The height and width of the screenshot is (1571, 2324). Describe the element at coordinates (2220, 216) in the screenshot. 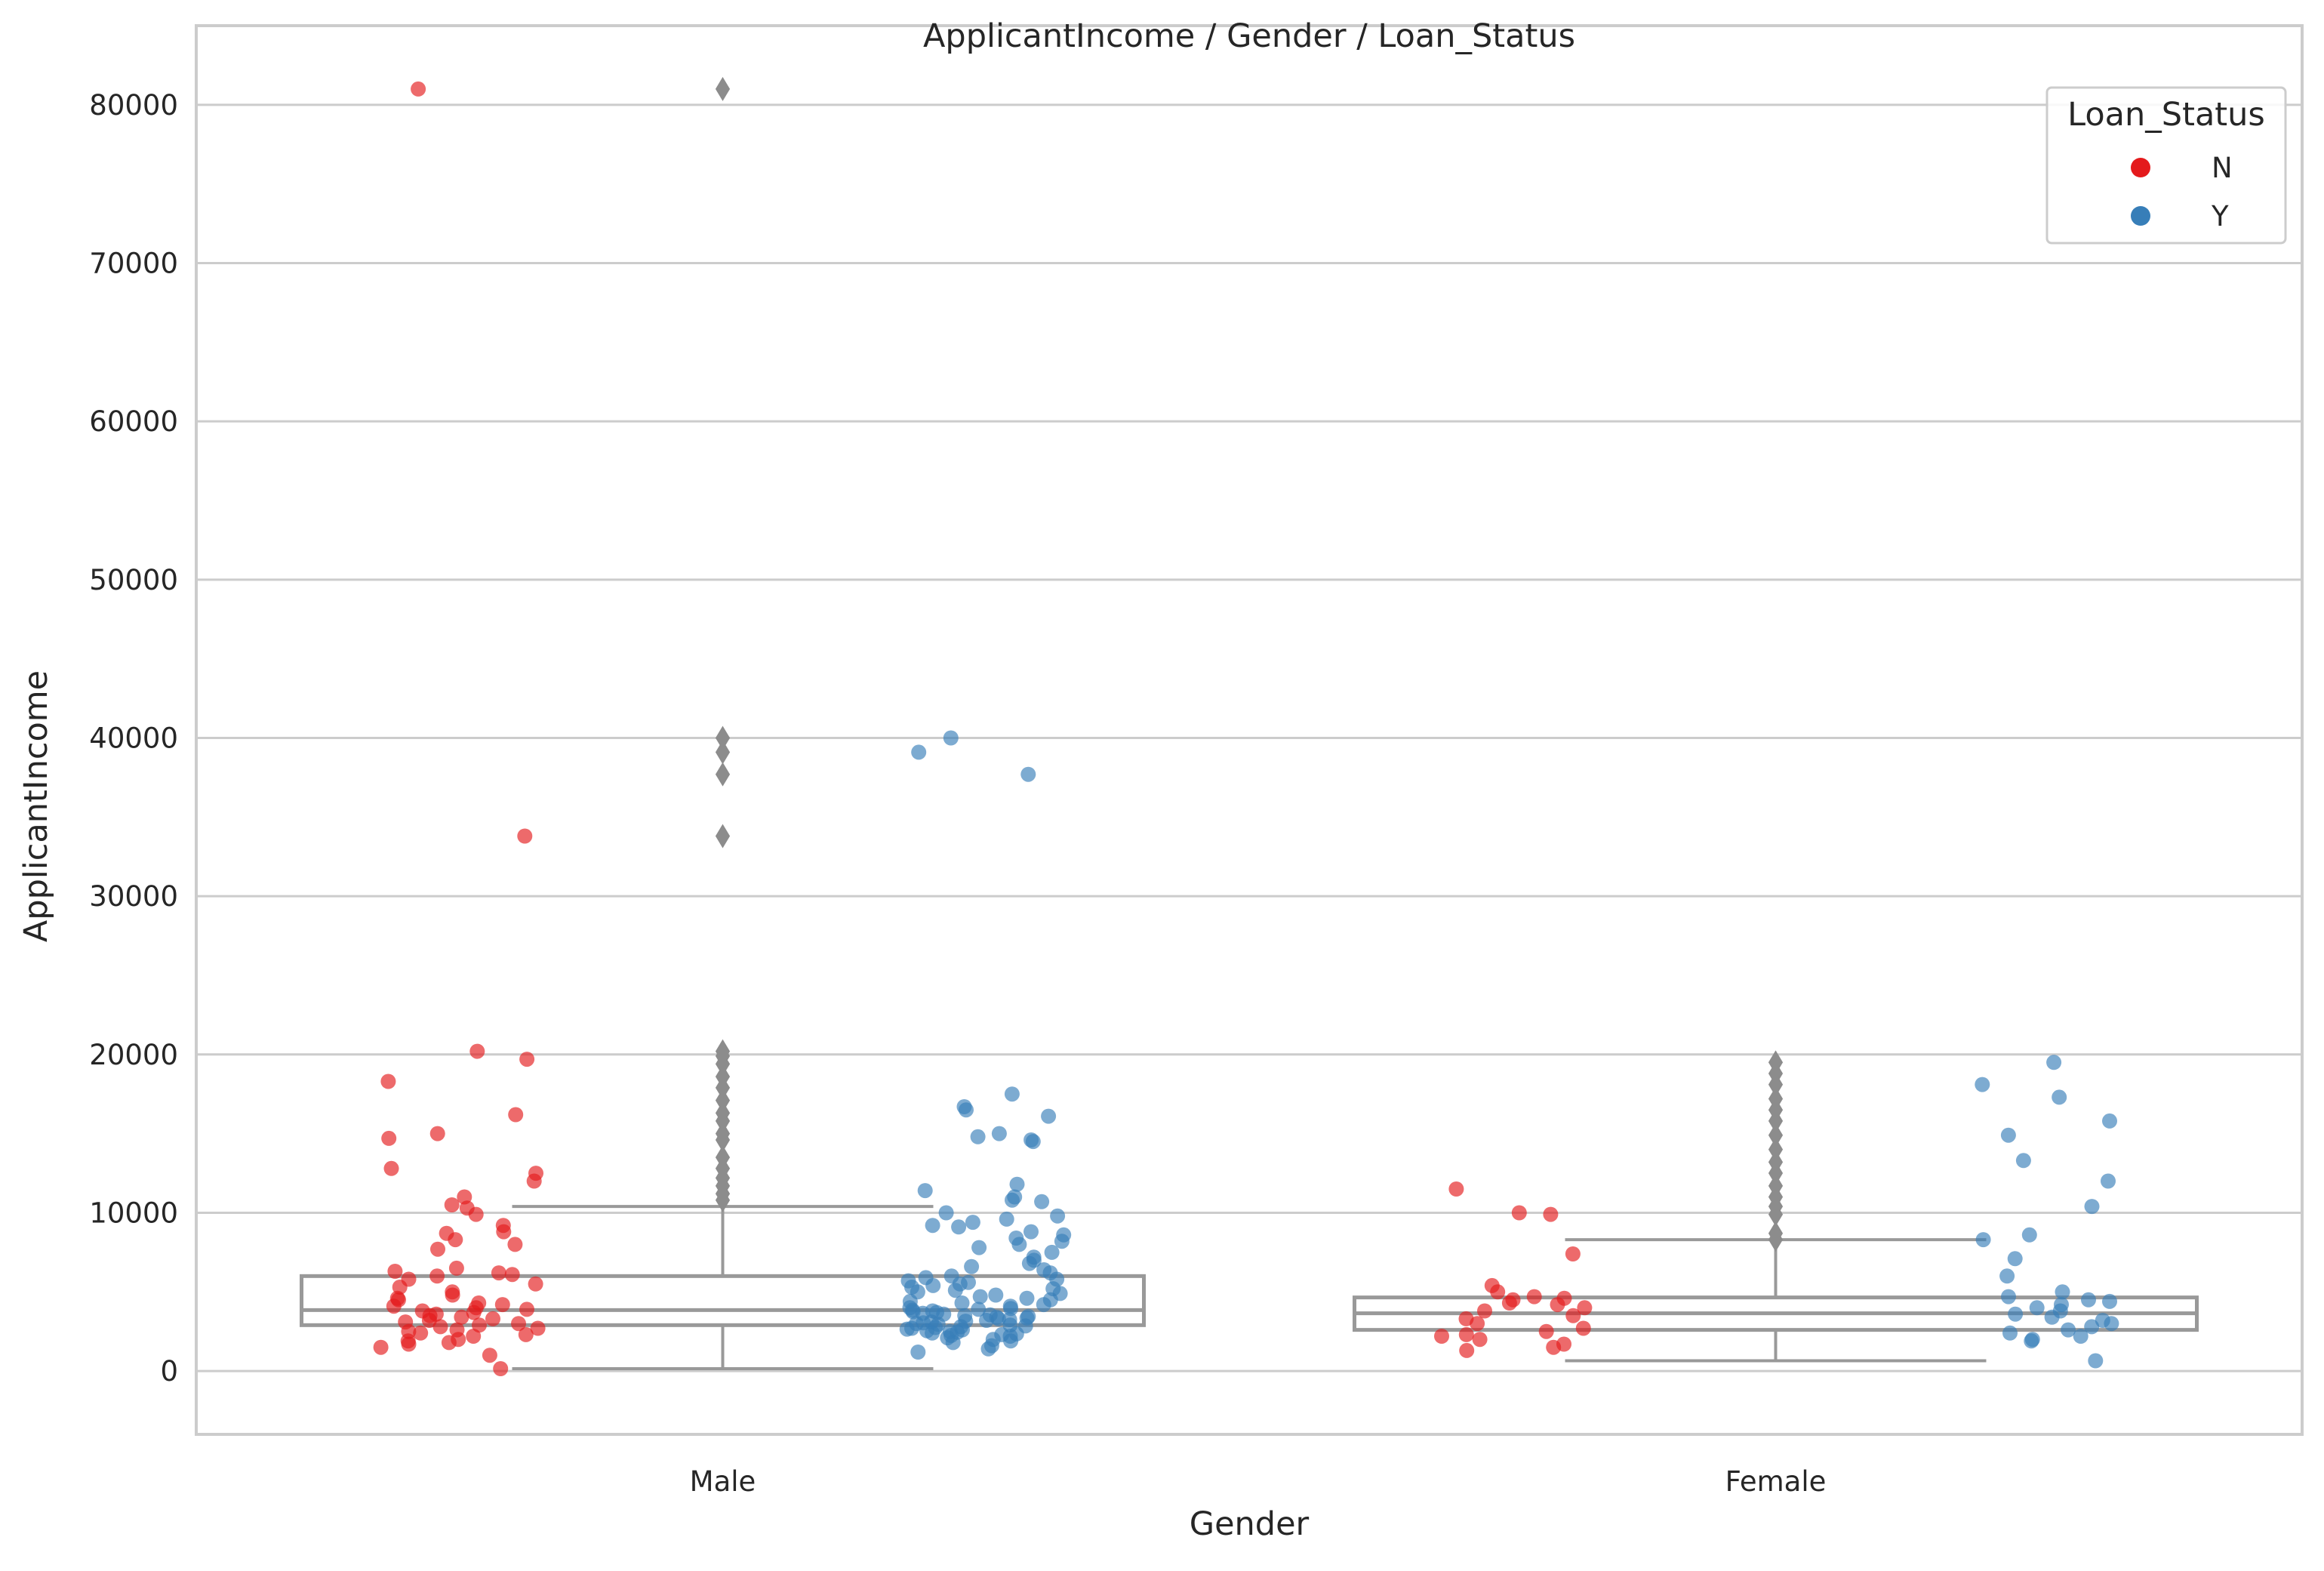

I see `legend-label-Y: Y` at that location.